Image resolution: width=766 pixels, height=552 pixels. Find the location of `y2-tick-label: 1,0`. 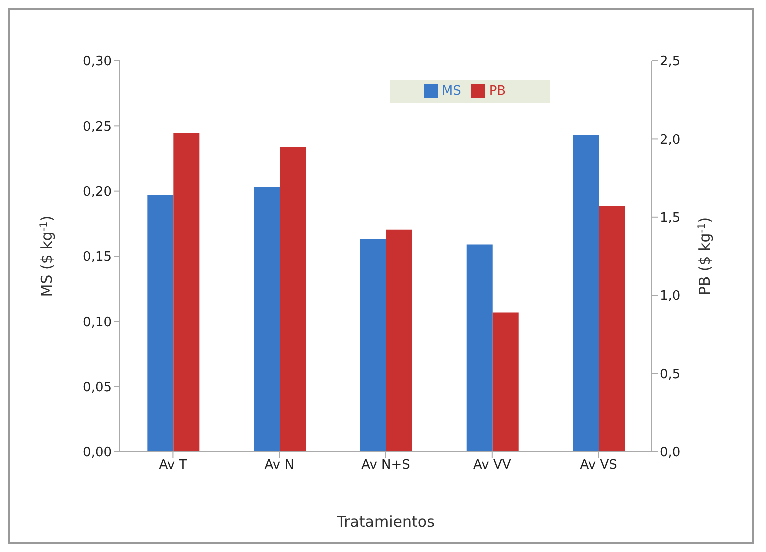

y2-tick-label: 1,0 is located at coordinates (670, 296).